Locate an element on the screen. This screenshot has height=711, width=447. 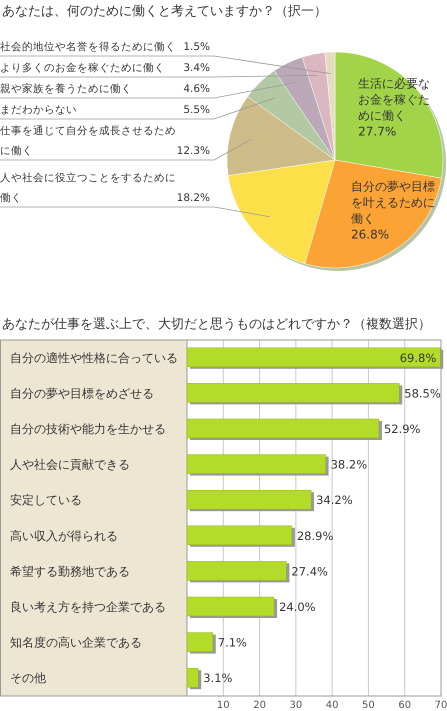
data-label: 24.0% is located at coordinates (297, 607).